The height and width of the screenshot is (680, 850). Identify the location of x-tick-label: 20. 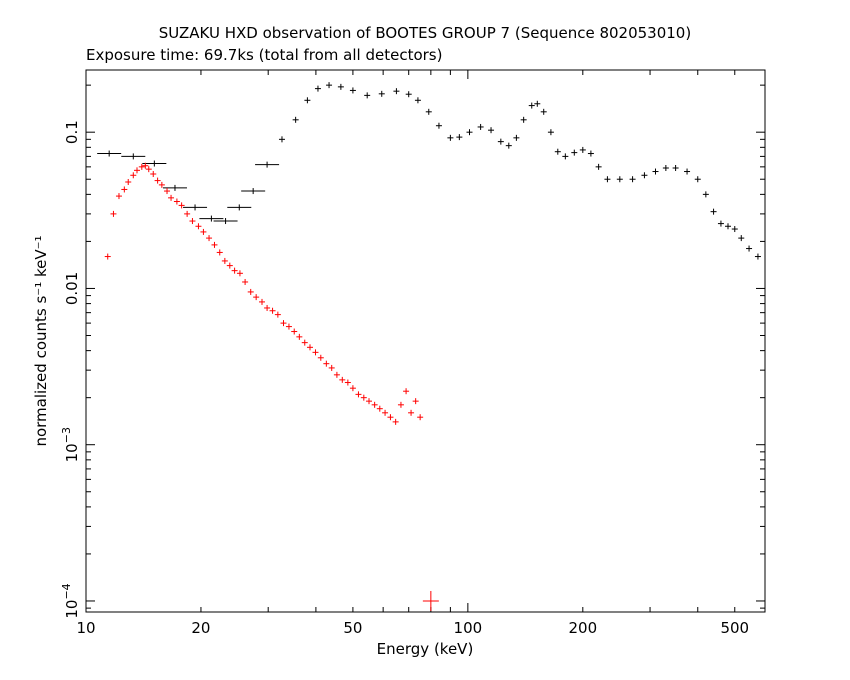
(200, 628).